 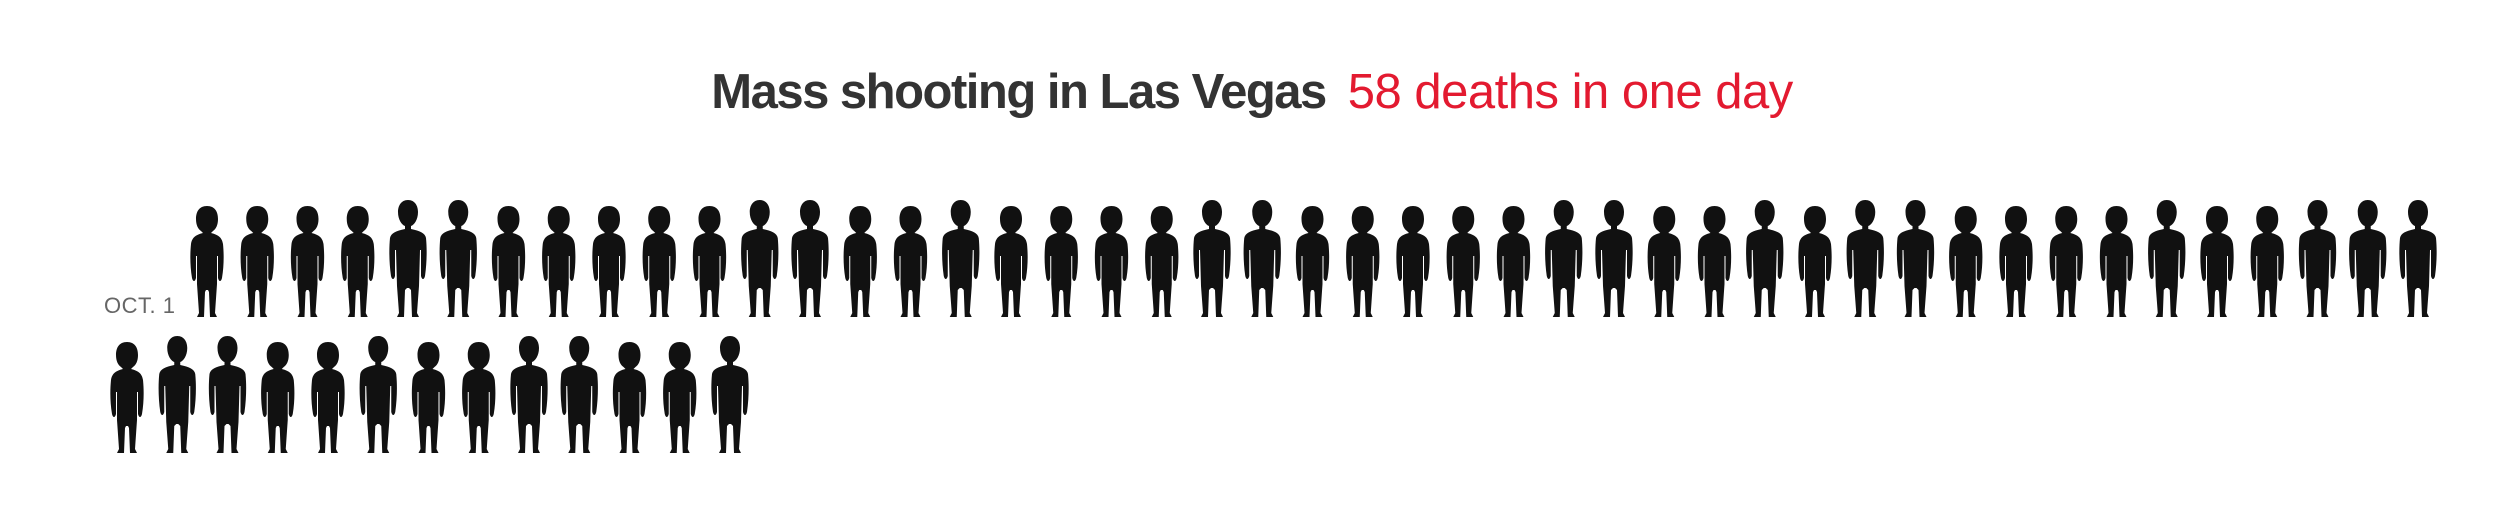 I want to click on chart-subtitle: 58 deaths in one day, so click(x=1570, y=92).